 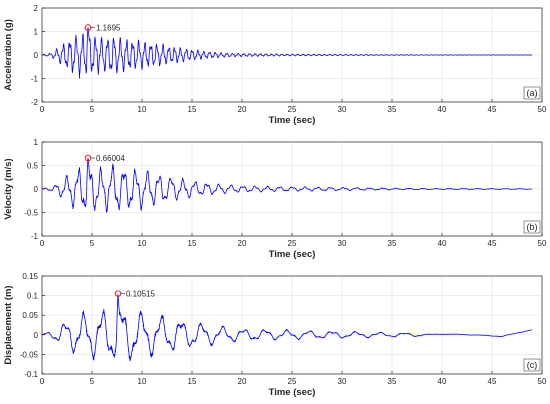 What do you see at coordinates (33, 296) in the screenshot?
I see `y-tick-label: 0.1` at bounding box center [33, 296].